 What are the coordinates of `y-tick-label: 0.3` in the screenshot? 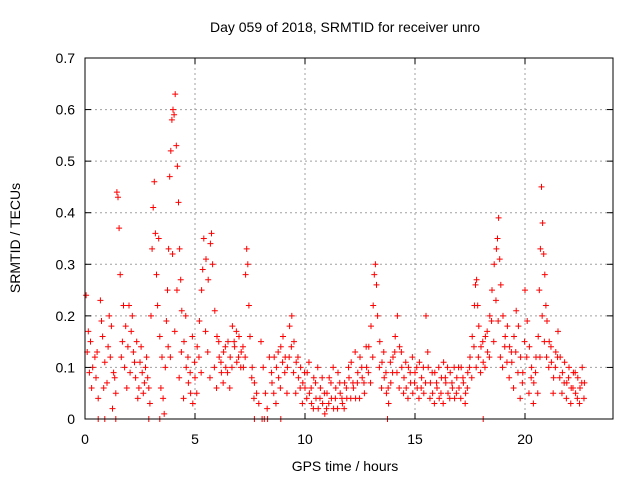 It's located at (66, 264).